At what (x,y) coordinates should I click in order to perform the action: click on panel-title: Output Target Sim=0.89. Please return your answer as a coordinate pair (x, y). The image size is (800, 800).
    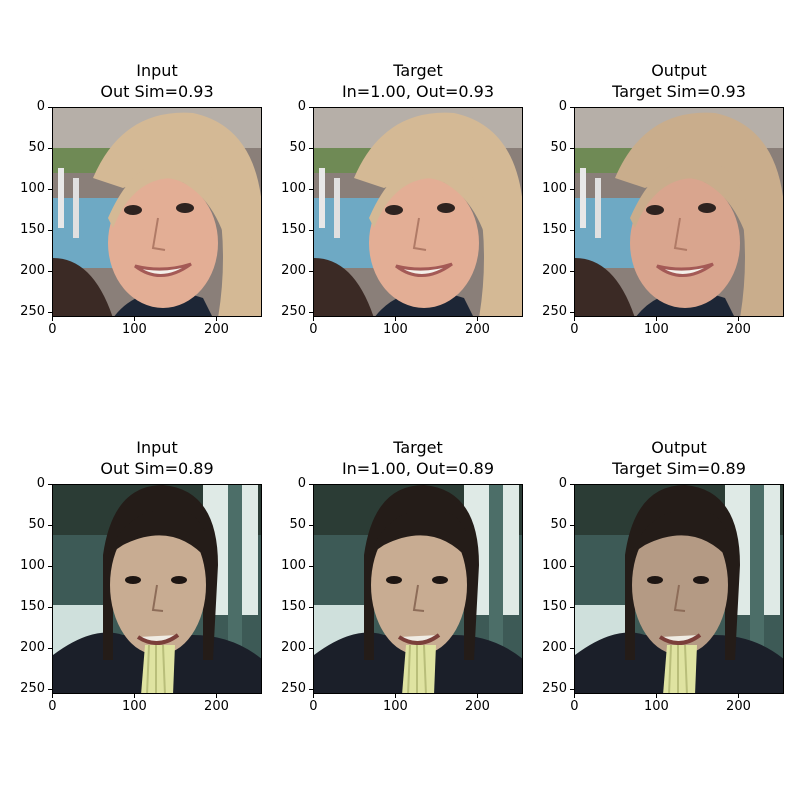
    Looking at the image, I should click on (667, 458).